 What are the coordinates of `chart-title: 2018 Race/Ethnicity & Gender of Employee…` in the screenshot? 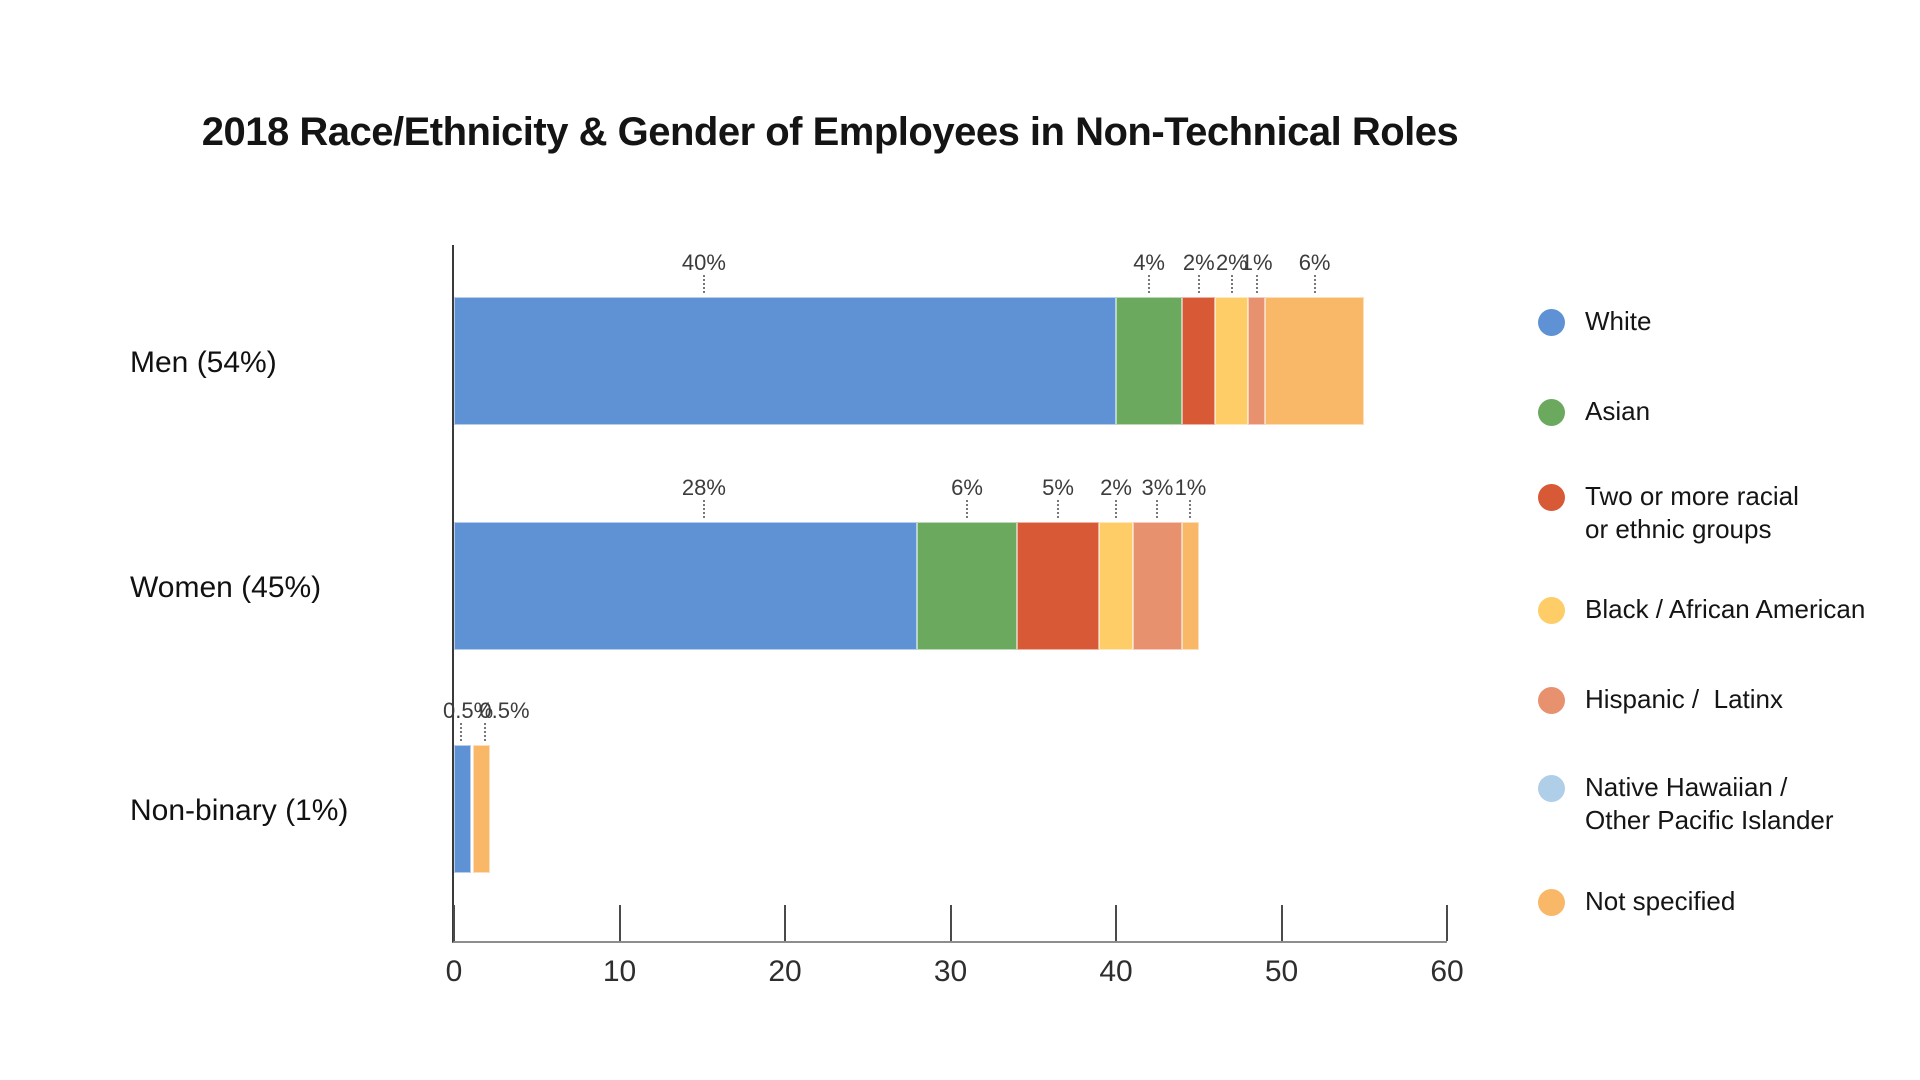 It's located at (830, 132).